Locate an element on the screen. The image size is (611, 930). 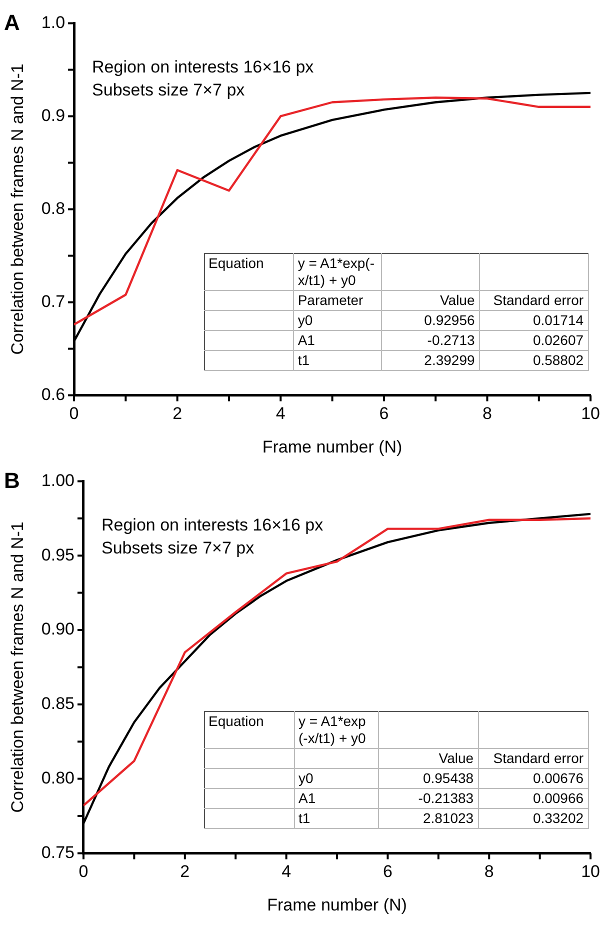
chart-title: A is located at coordinates (12, 23).